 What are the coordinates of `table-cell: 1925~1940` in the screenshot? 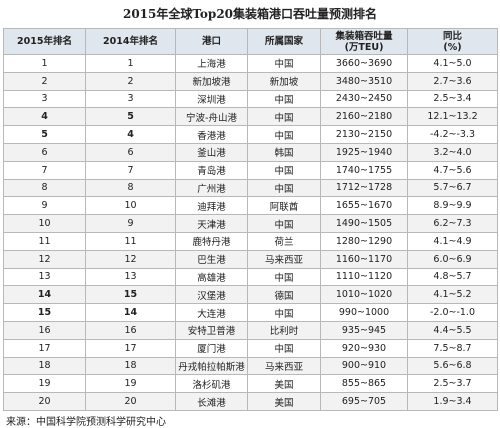 It's located at (364, 152).